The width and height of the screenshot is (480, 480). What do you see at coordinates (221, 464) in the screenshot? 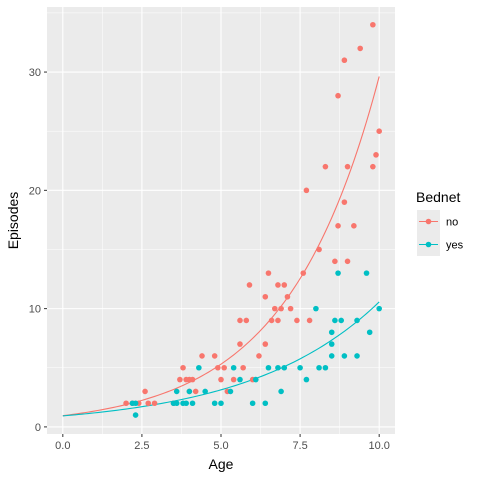
I see `x-axis-title: Age` at bounding box center [221, 464].